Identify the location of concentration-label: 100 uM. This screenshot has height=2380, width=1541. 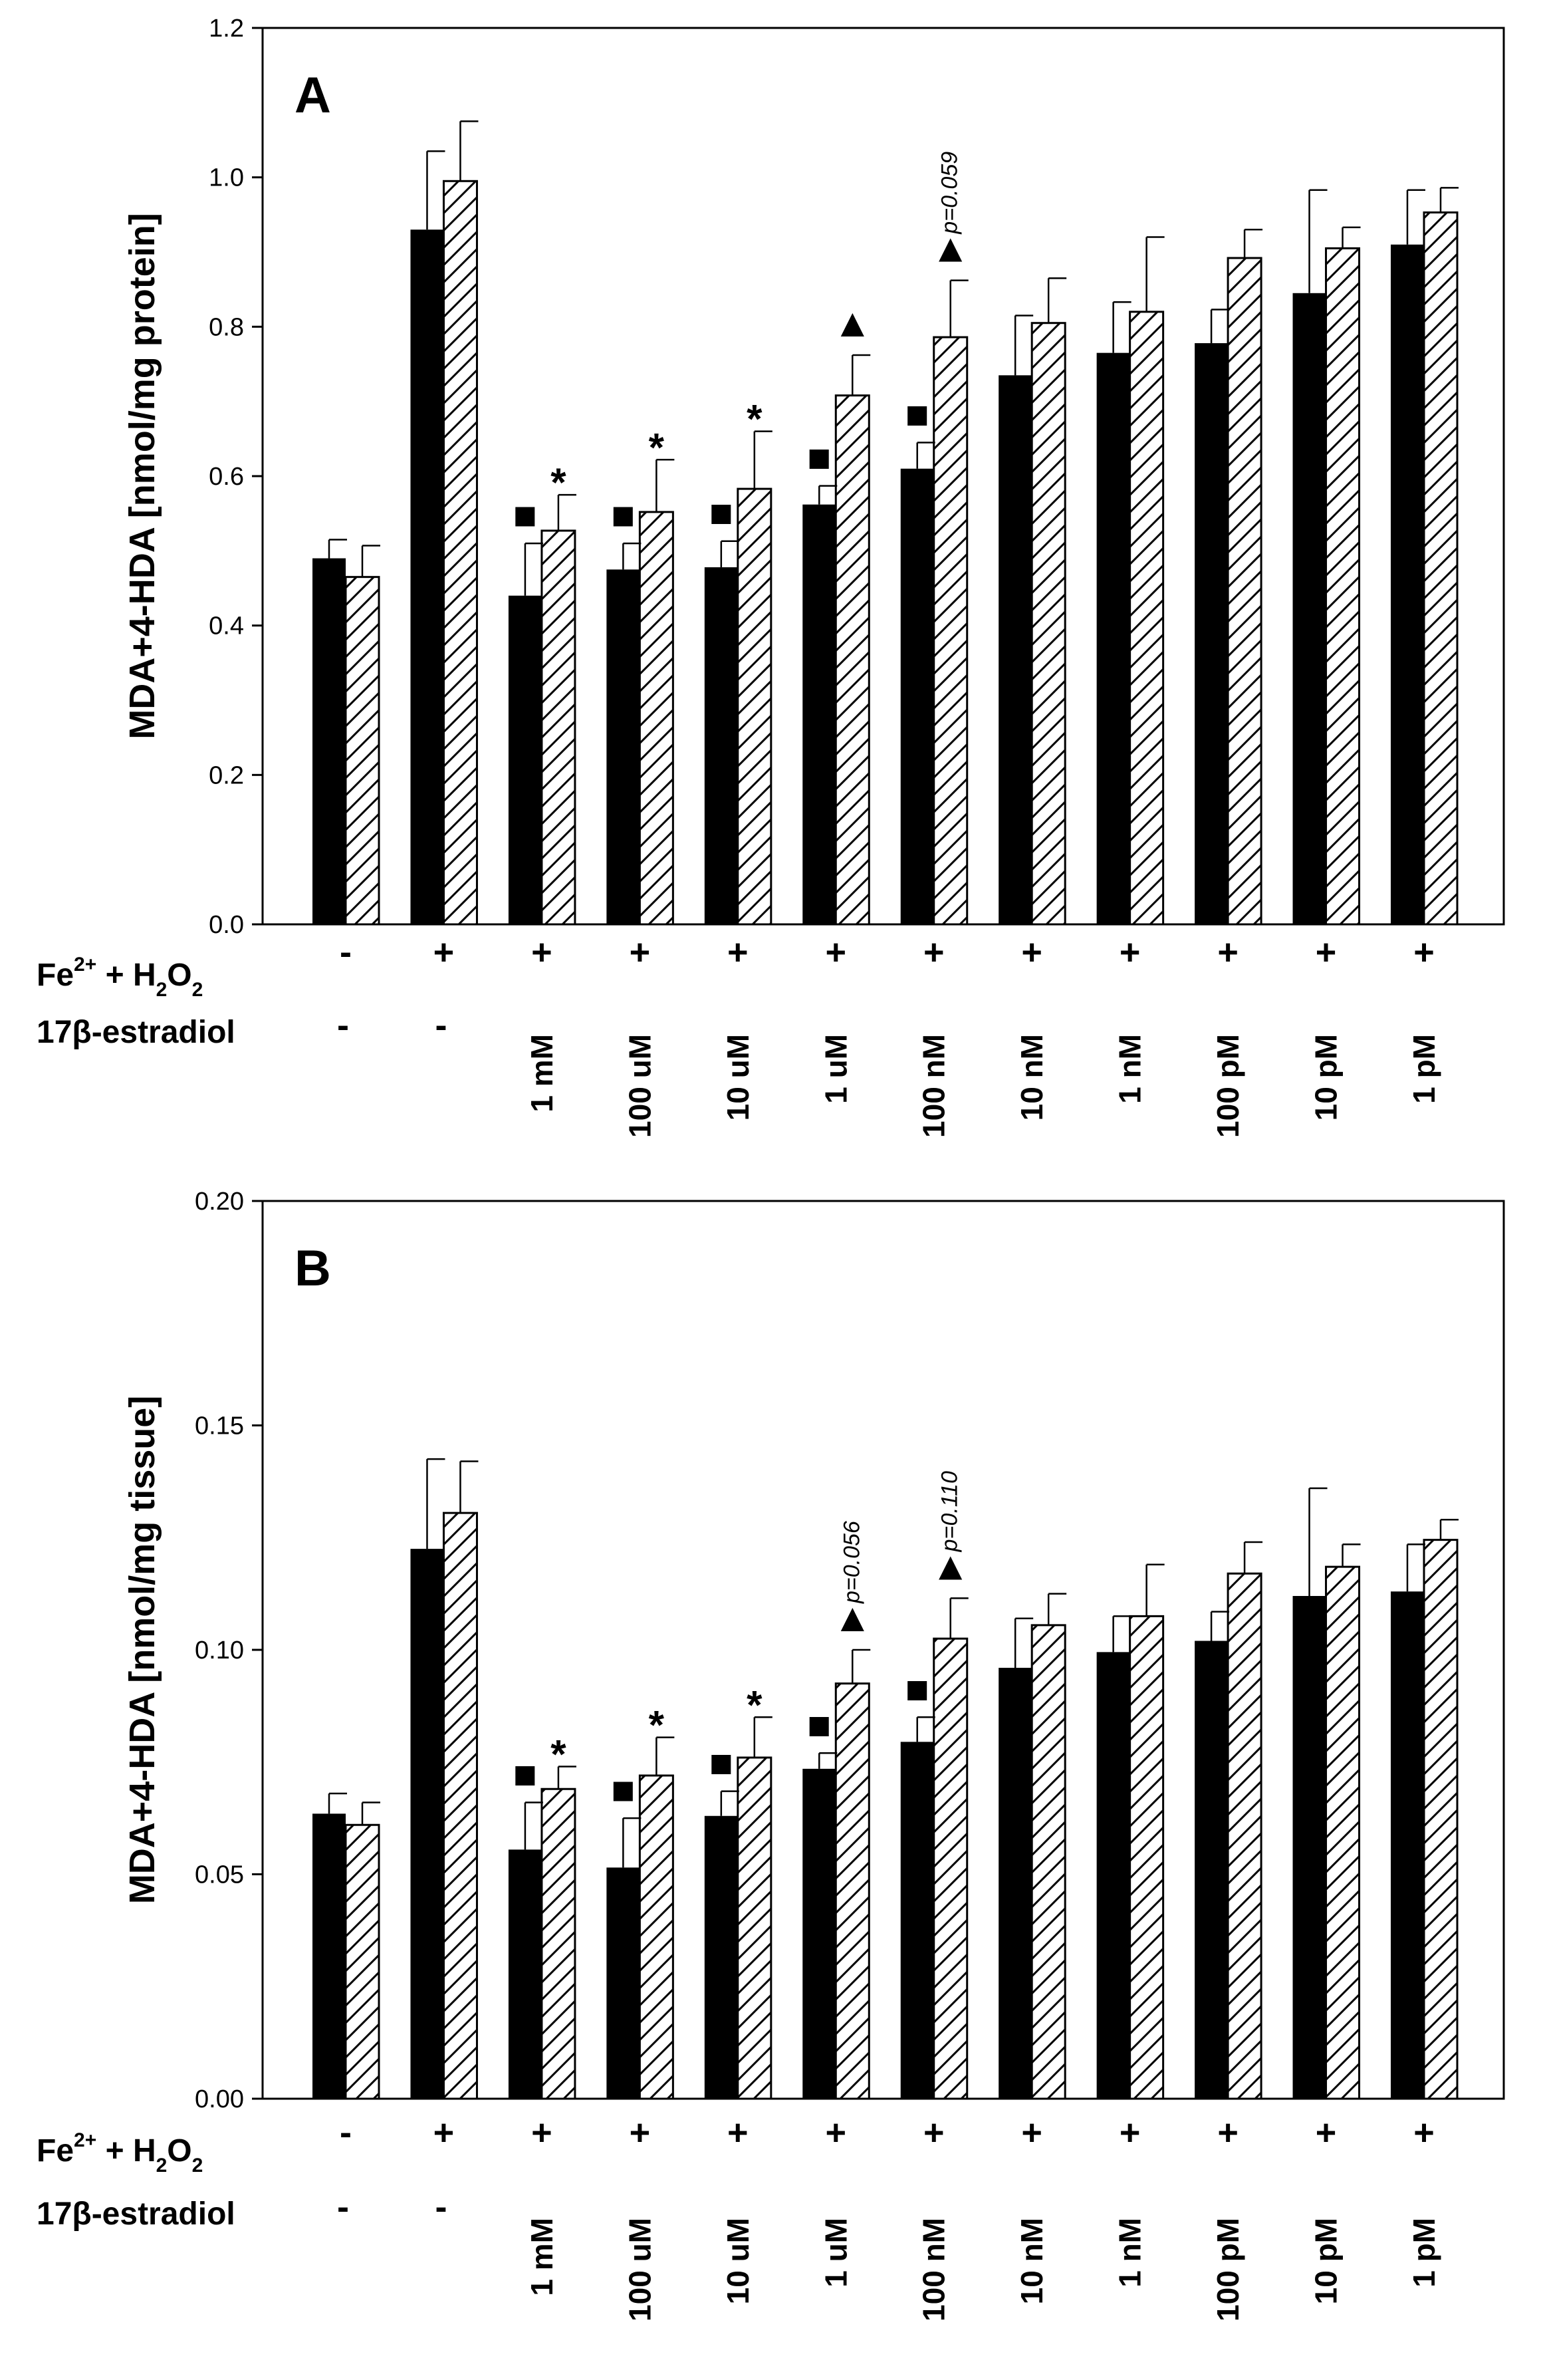
(639, 1086).